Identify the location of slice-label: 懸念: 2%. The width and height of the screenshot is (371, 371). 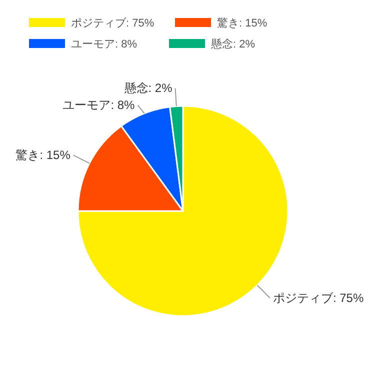
(148, 88).